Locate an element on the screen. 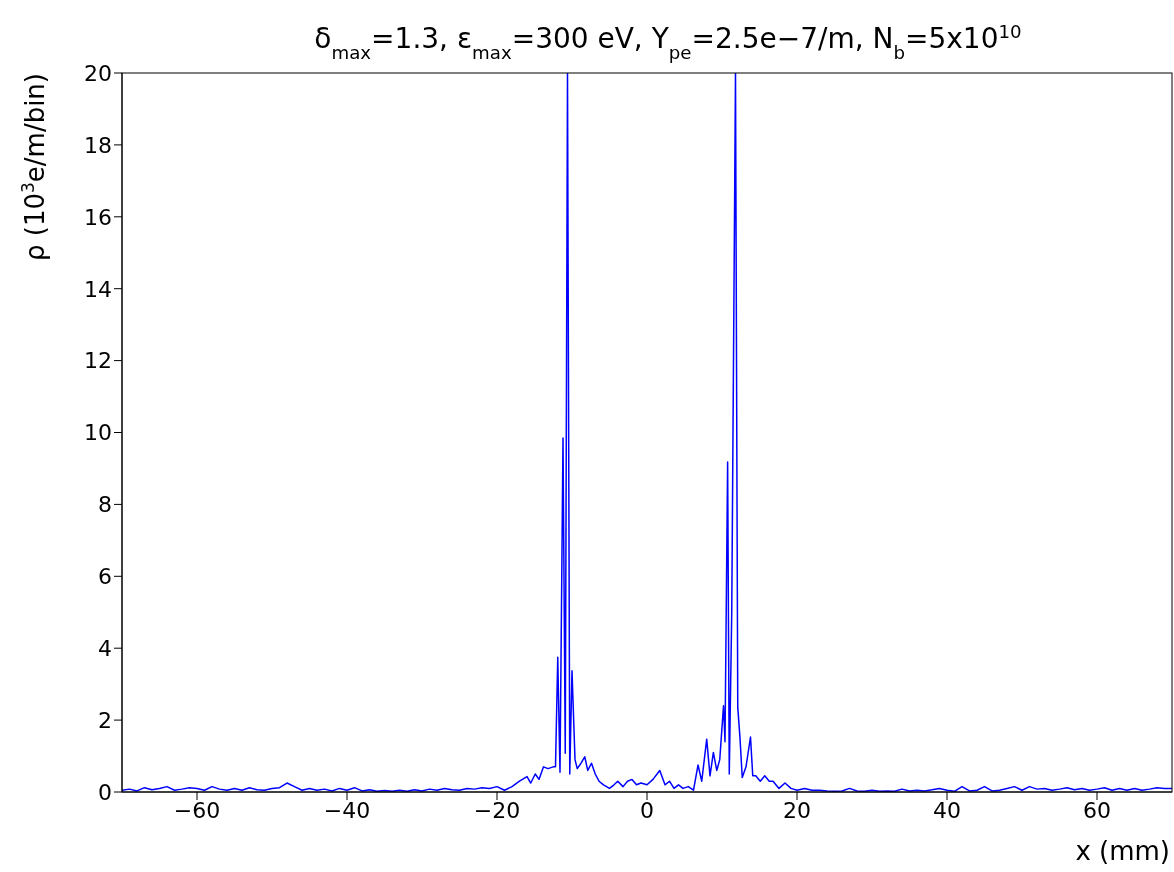 Image resolution: width=1174 pixels, height=872 pixels. x-tick-label: −20 is located at coordinates (497, 810).